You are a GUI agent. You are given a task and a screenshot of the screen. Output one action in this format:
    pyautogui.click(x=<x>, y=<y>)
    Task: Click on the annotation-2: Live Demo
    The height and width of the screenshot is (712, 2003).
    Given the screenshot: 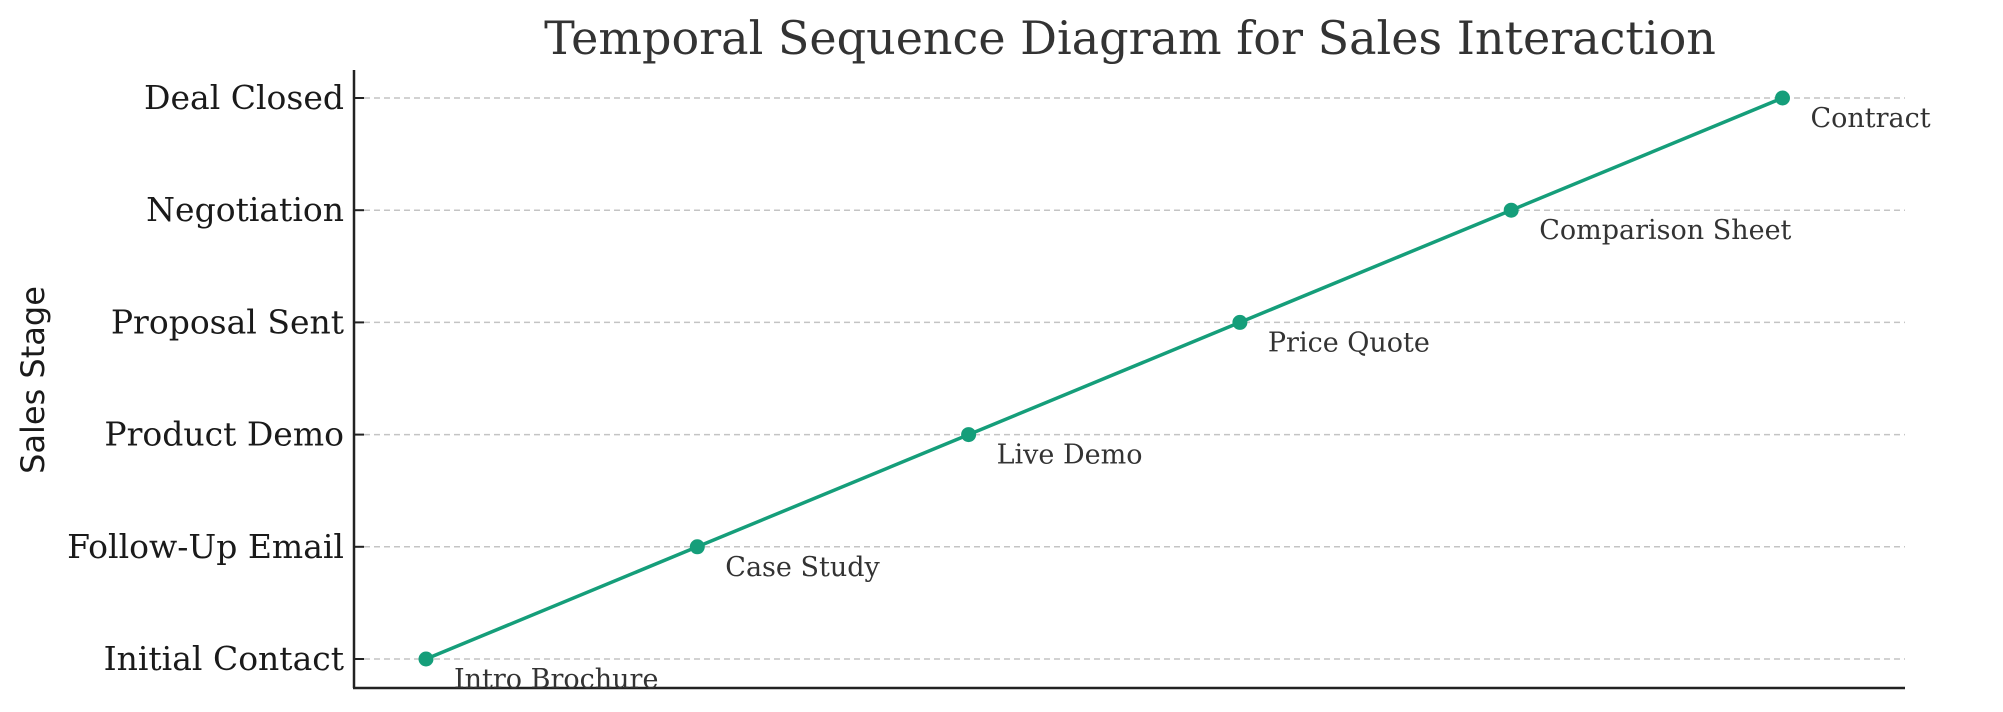 What is the action you would take?
    pyautogui.click(x=1070, y=455)
    